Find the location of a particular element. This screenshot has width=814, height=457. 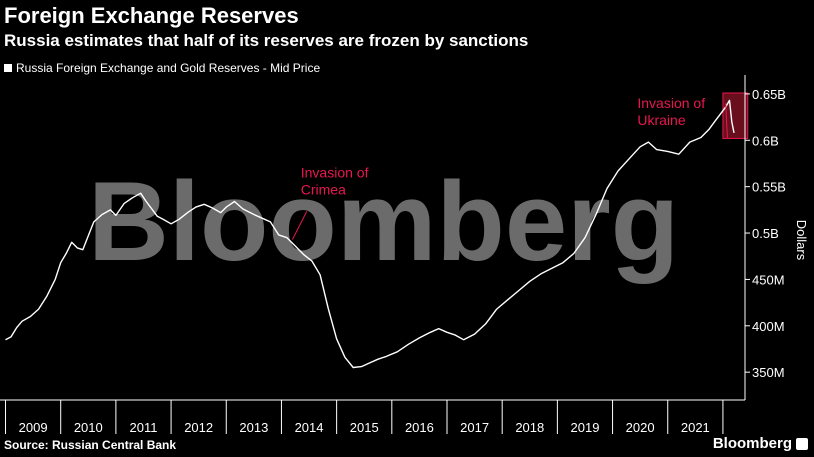

y-axis-title: Dollars is located at coordinates (801, 240).